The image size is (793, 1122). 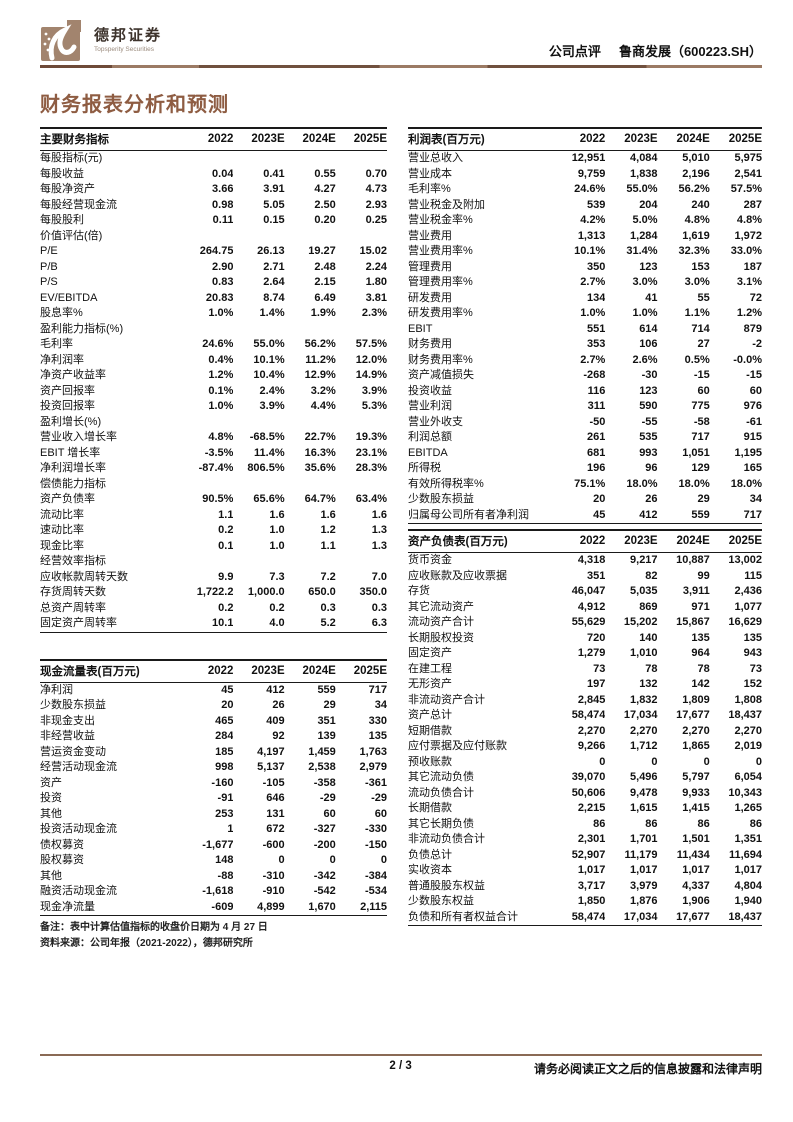 What do you see at coordinates (648, 684) in the screenshot?
I see `cell-value: 132` at bounding box center [648, 684].